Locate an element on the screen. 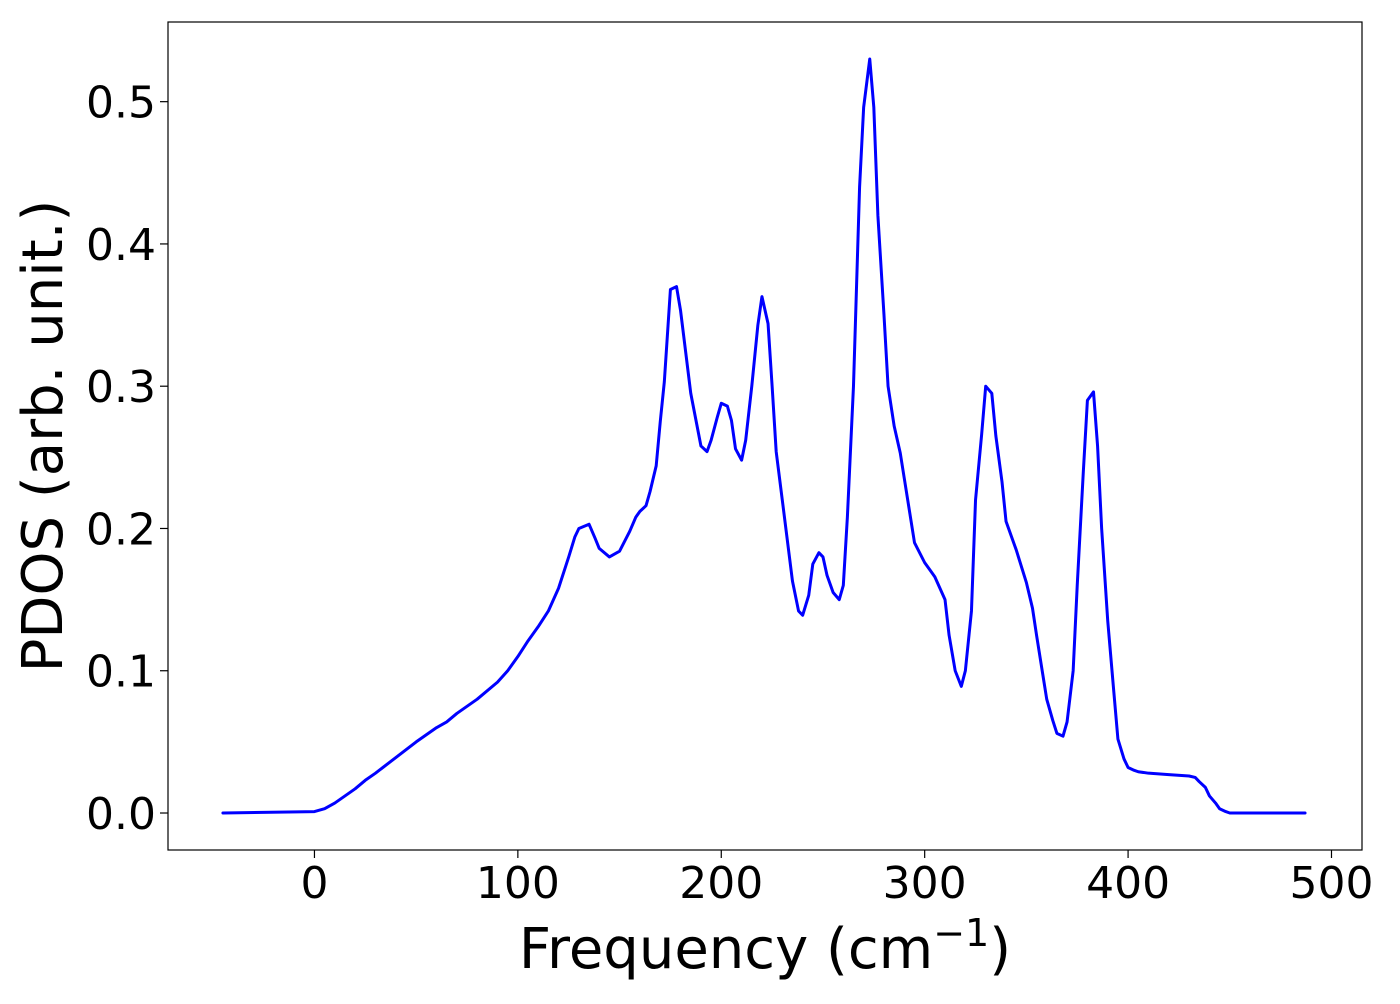  x-axis-label-main: Frequency (cm is located at coordinates (726, 949).